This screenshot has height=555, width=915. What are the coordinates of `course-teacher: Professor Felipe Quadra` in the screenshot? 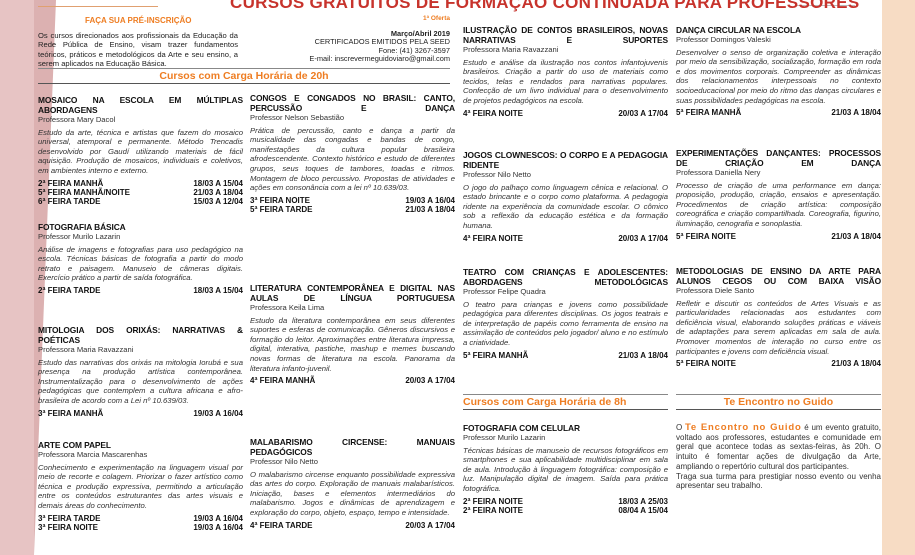 It's located at (504, 291).